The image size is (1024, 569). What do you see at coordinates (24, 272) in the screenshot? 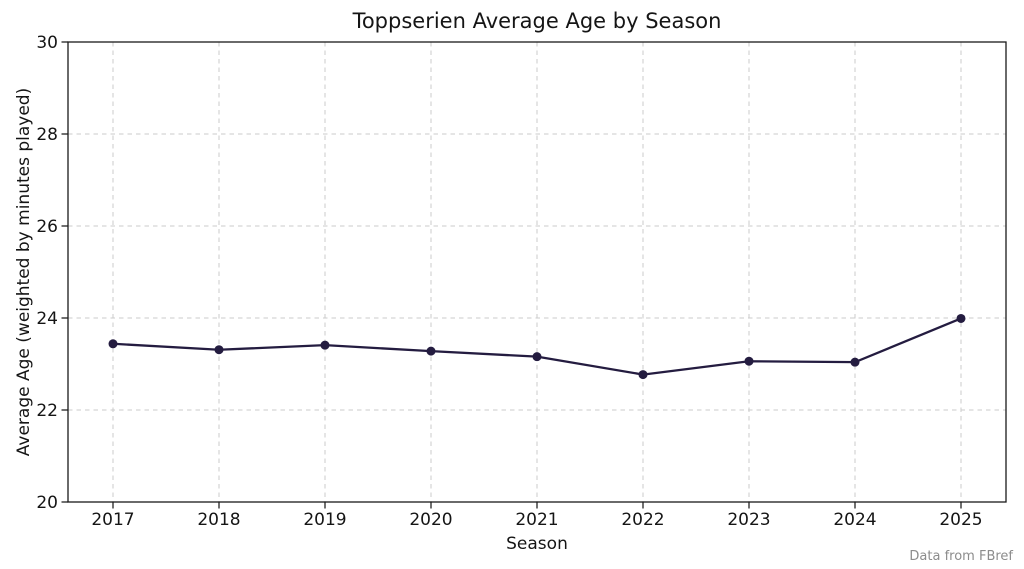
I see `y-axis-label: Average Age (weighted by minutes played)` at bounding box center [24, 272].